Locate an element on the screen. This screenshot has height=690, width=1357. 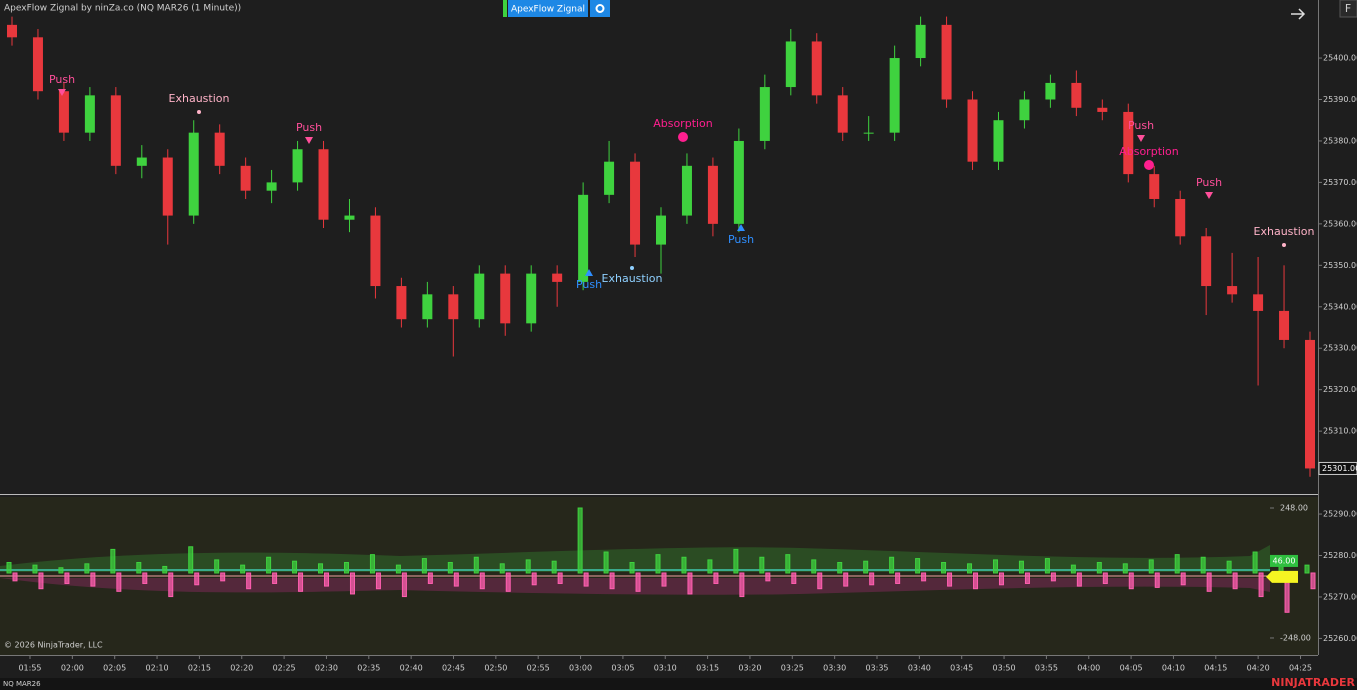
y-tick-label: 25280.00 is located at coordinates (1340, 555).